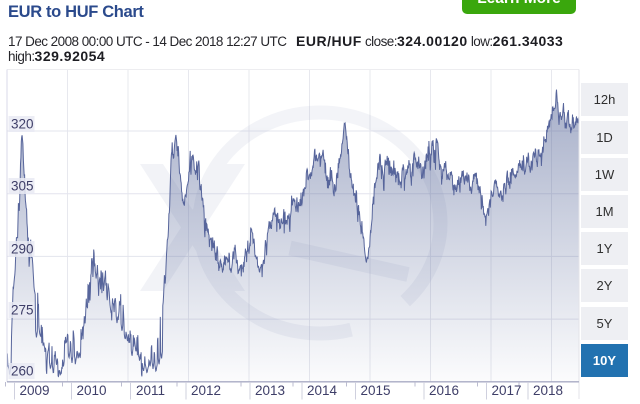 The width and height of the screenshot is (640, 404). I want to click on svg-text: 2013, so click(270, 390).